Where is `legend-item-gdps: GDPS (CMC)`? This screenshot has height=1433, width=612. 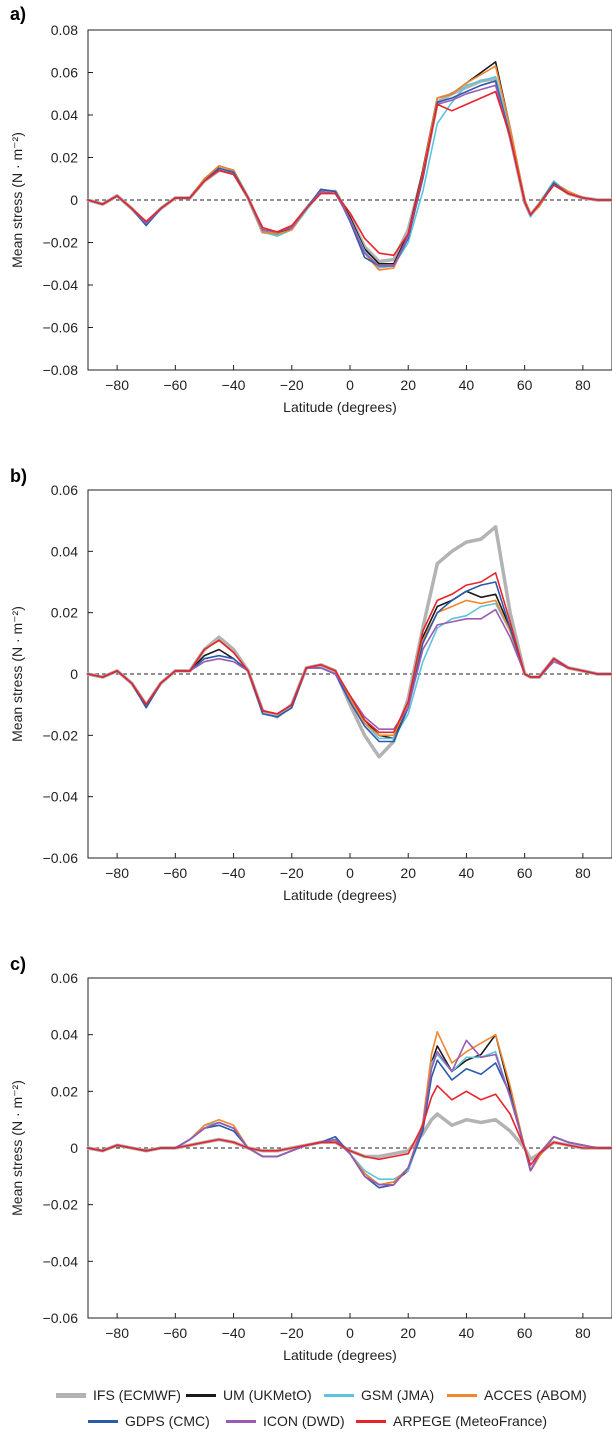 legend-item-gdps: GDPS (CMC) is located at coordinates (149, 1421).